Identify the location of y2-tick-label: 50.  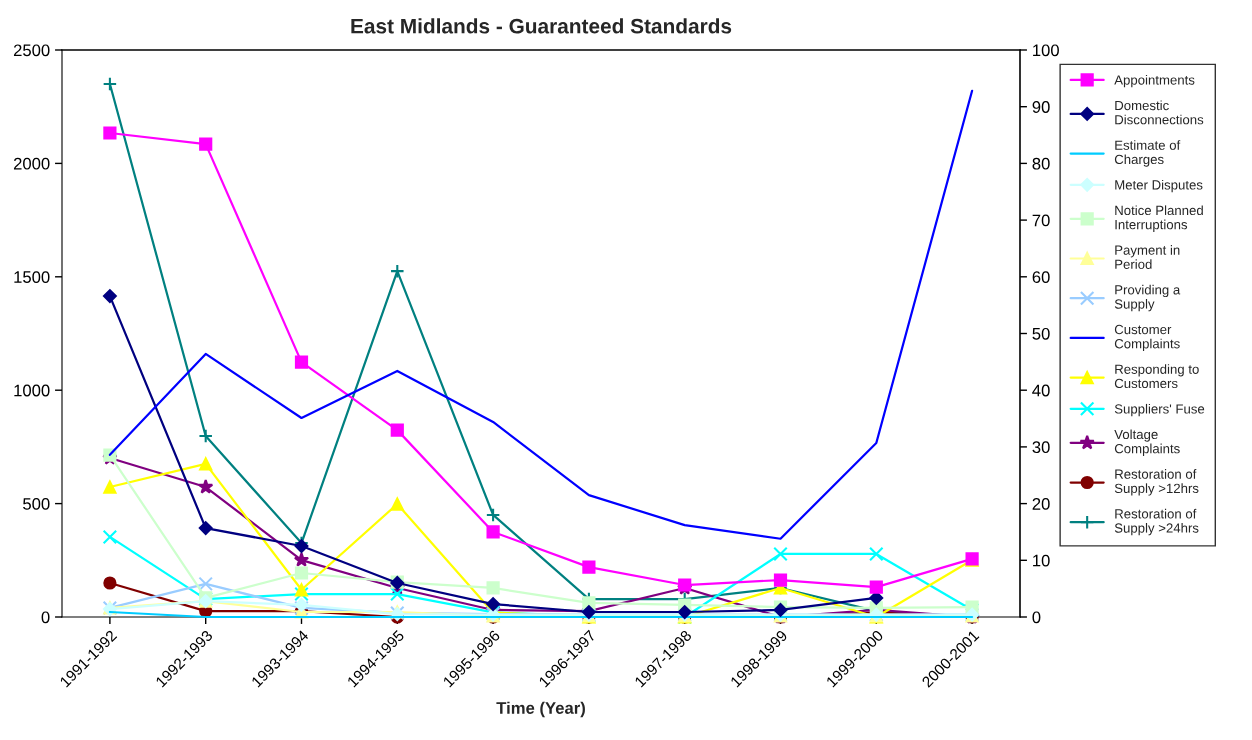
(1041, 333).